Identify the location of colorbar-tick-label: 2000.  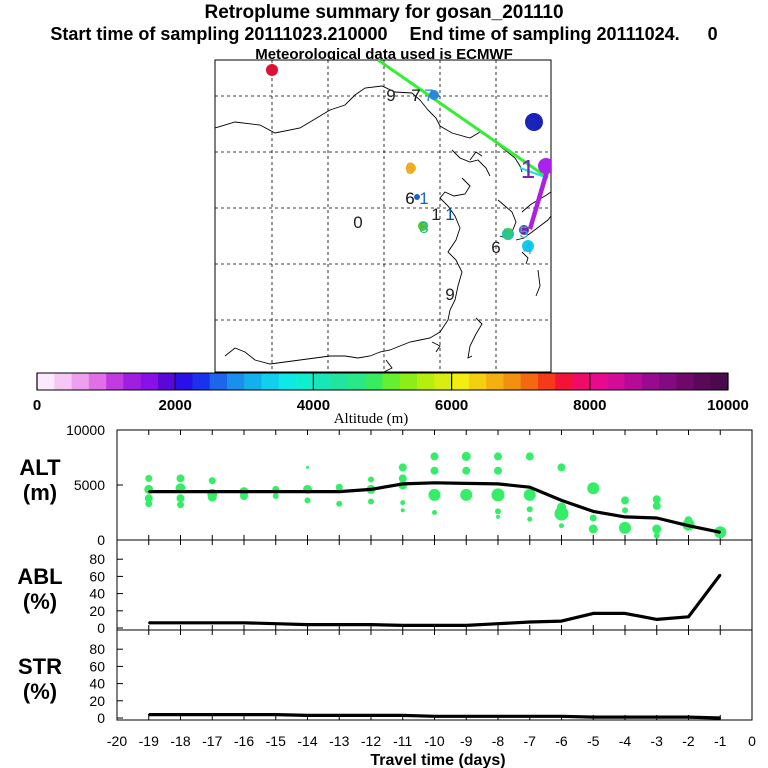
(175, 405).